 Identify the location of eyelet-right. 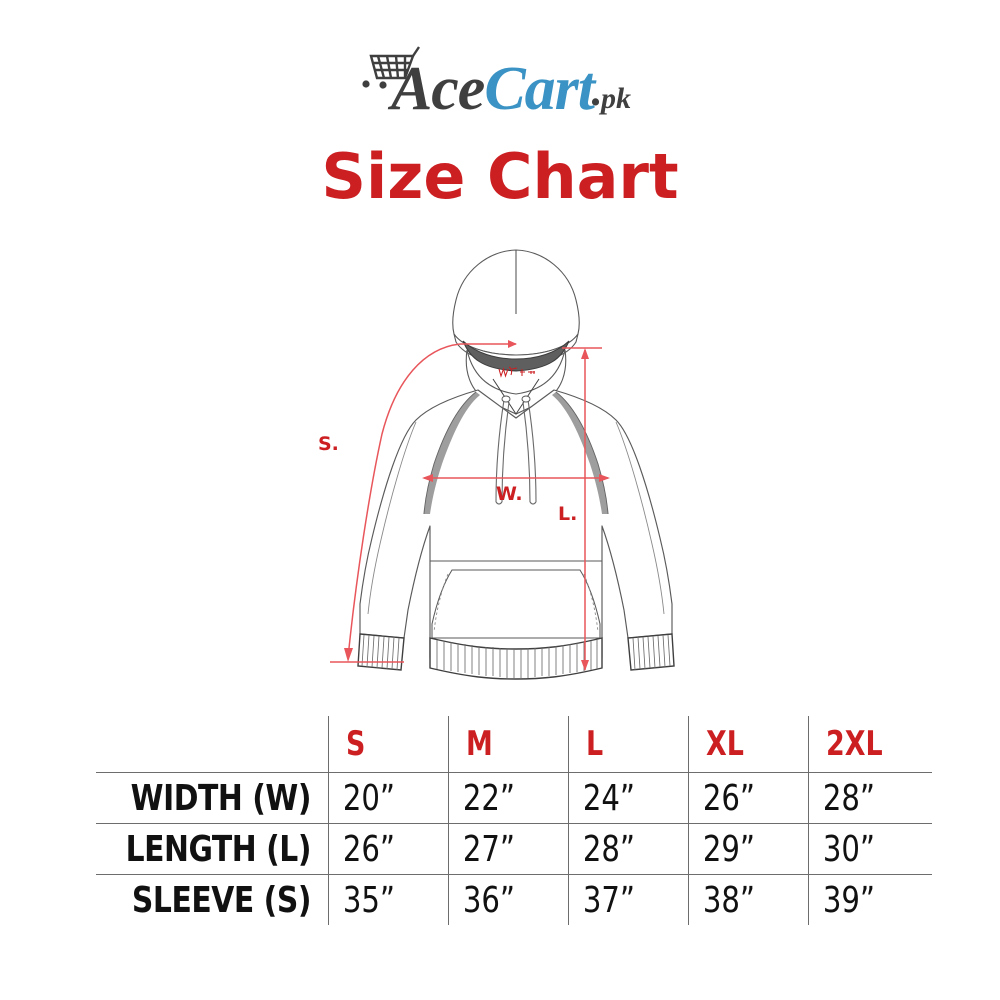
(526, 399).